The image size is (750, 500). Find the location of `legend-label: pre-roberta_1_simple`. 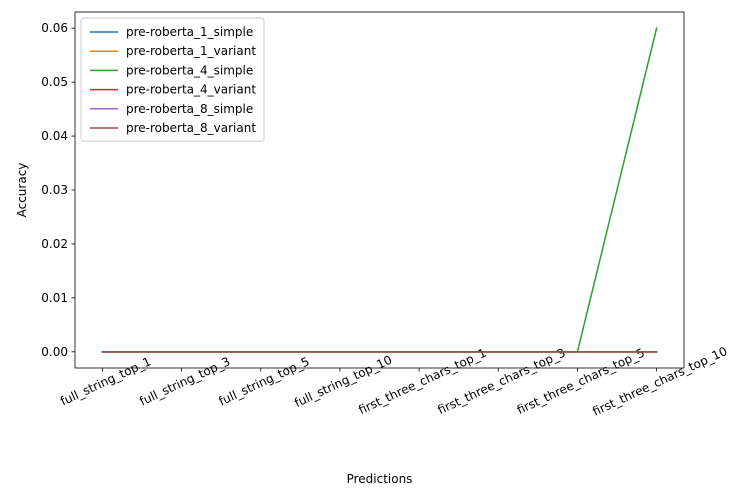

legend-label: pre-roberta_1_simple is located at coordinates (189, 32).